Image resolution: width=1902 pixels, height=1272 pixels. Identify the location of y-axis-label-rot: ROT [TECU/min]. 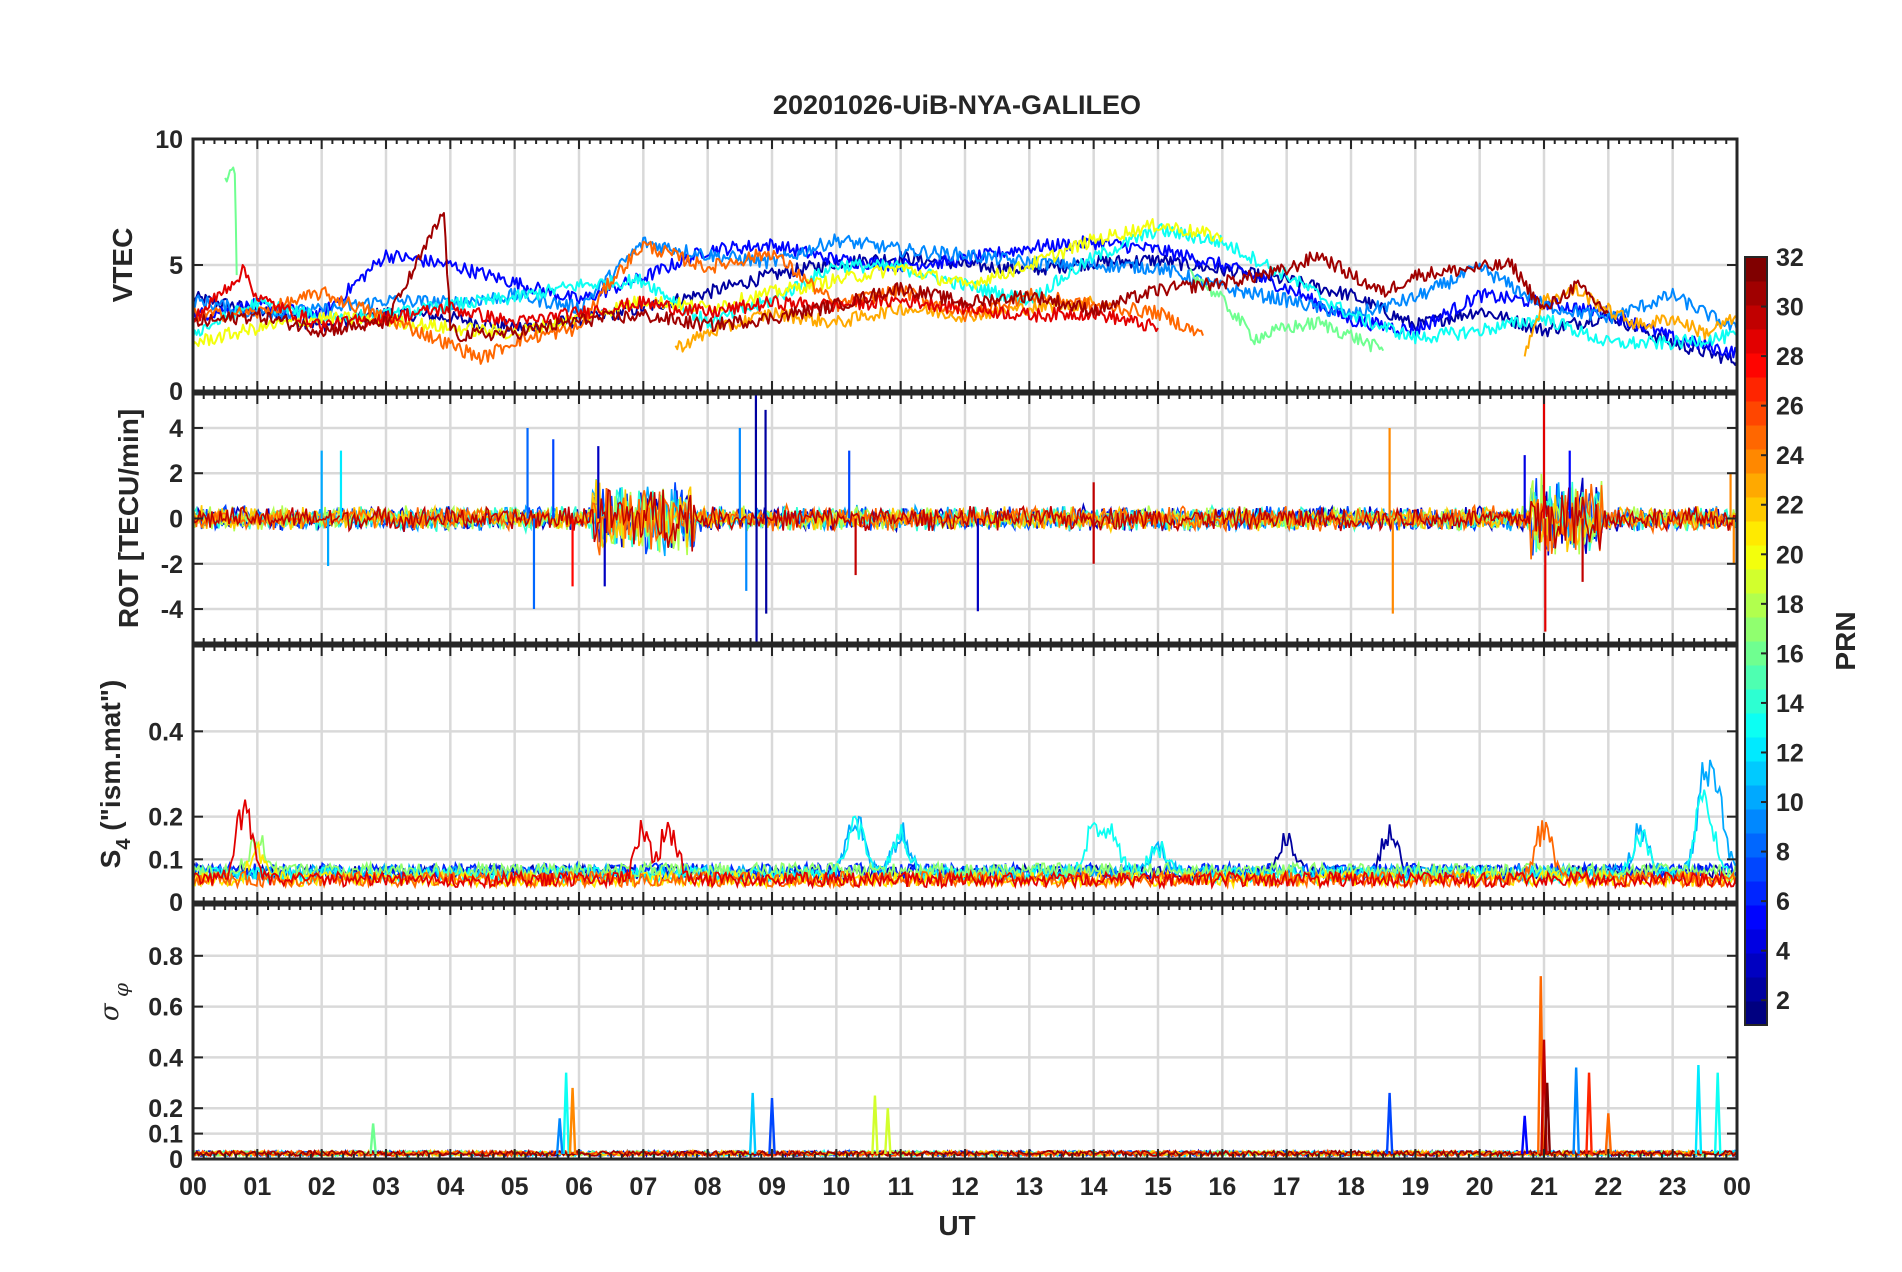
(128, 518).